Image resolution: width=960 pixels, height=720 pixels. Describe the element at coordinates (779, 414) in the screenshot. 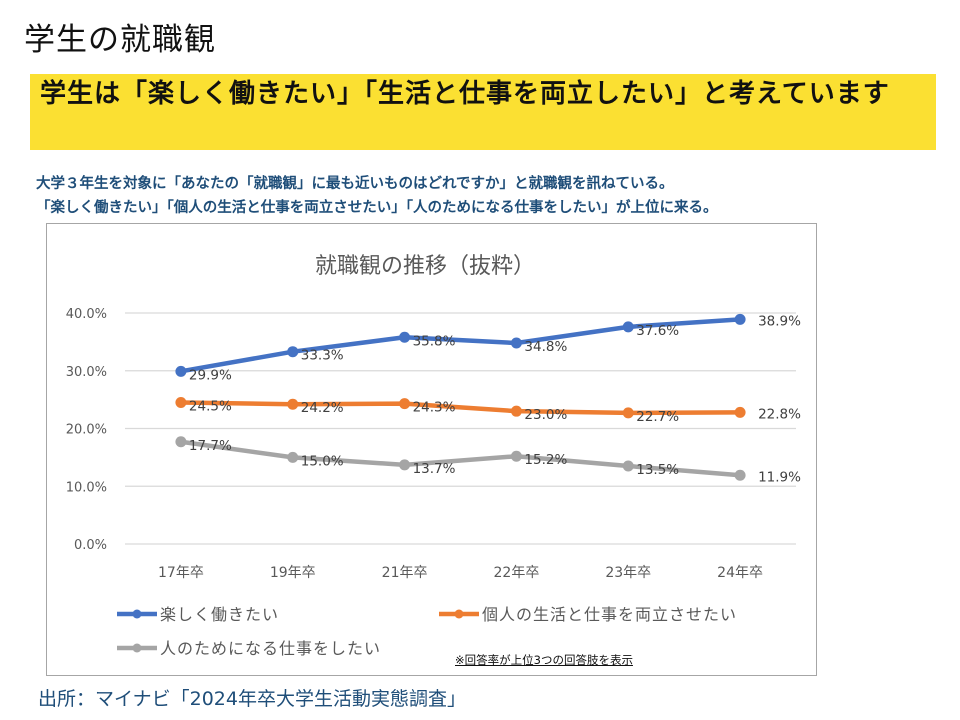

I see `data-label: 22.8%` at that location.